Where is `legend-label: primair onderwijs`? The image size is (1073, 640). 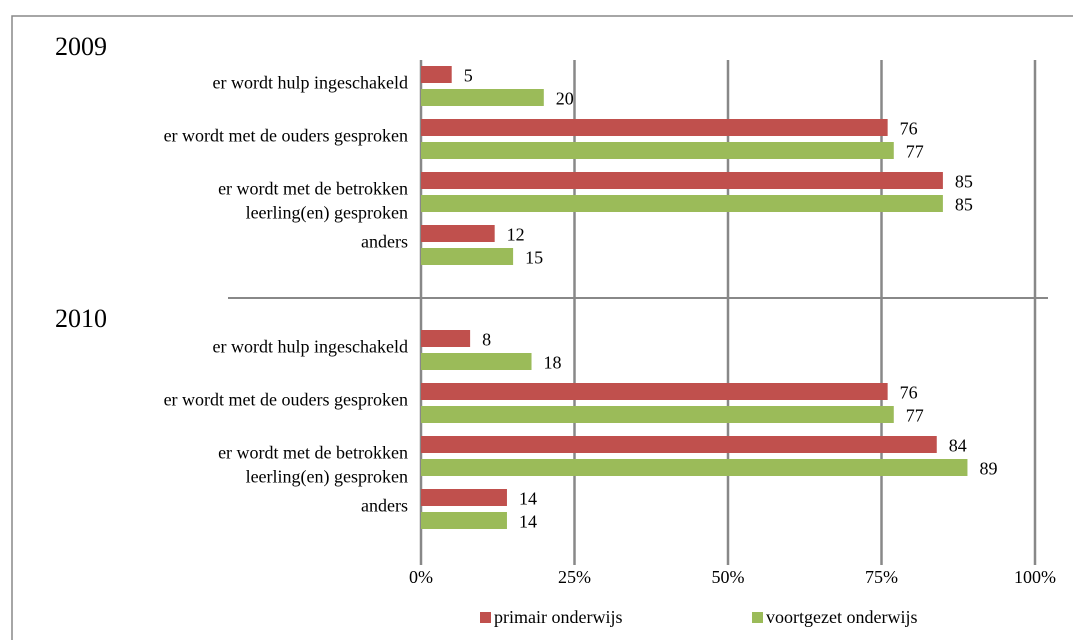
legend-label: primair onderwijs is located at coordinates (558, 617).